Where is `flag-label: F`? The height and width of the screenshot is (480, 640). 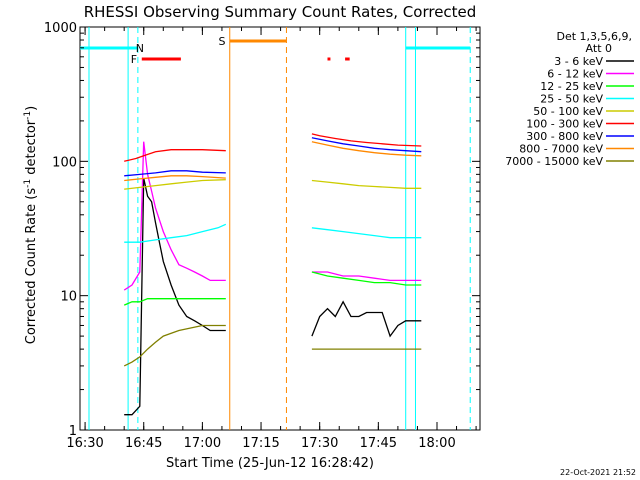 flag-label: F is located at coordinates (134, 59).